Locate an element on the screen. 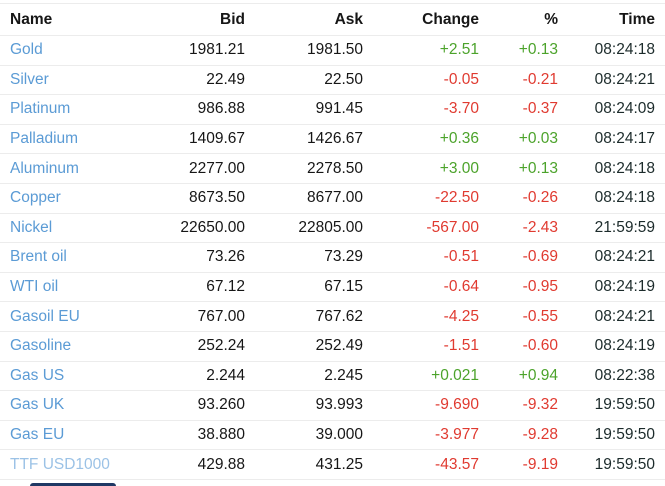 Image resolution: width=665 pixels, height=486 pixels. time-cell: 08:24:09 is located at coordinates (624, 109).